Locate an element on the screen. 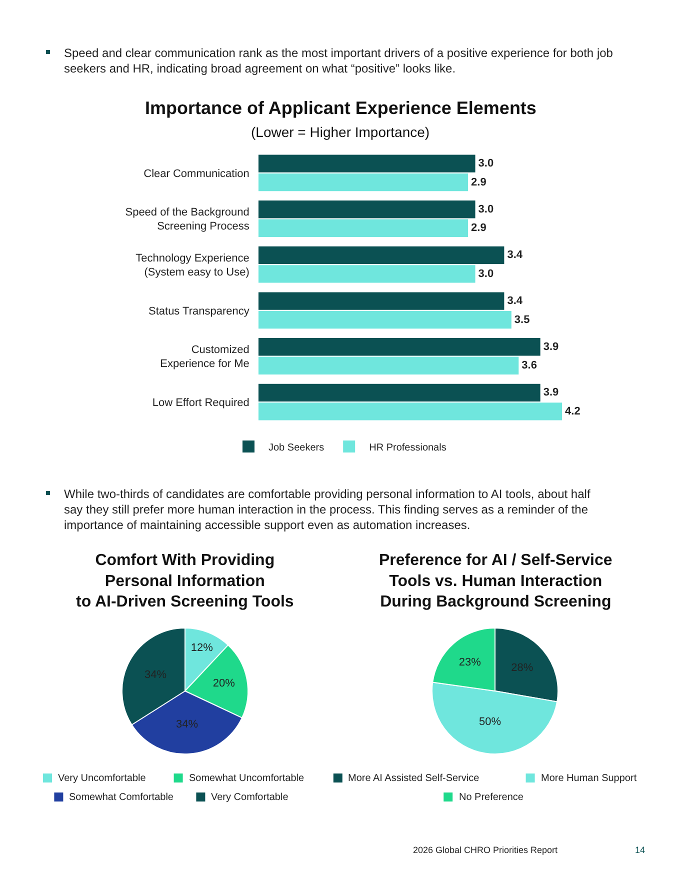 The height and width of the screenshot is (880, 680). y-tick-label: Clear Communication is located at coordinates (197, 174).